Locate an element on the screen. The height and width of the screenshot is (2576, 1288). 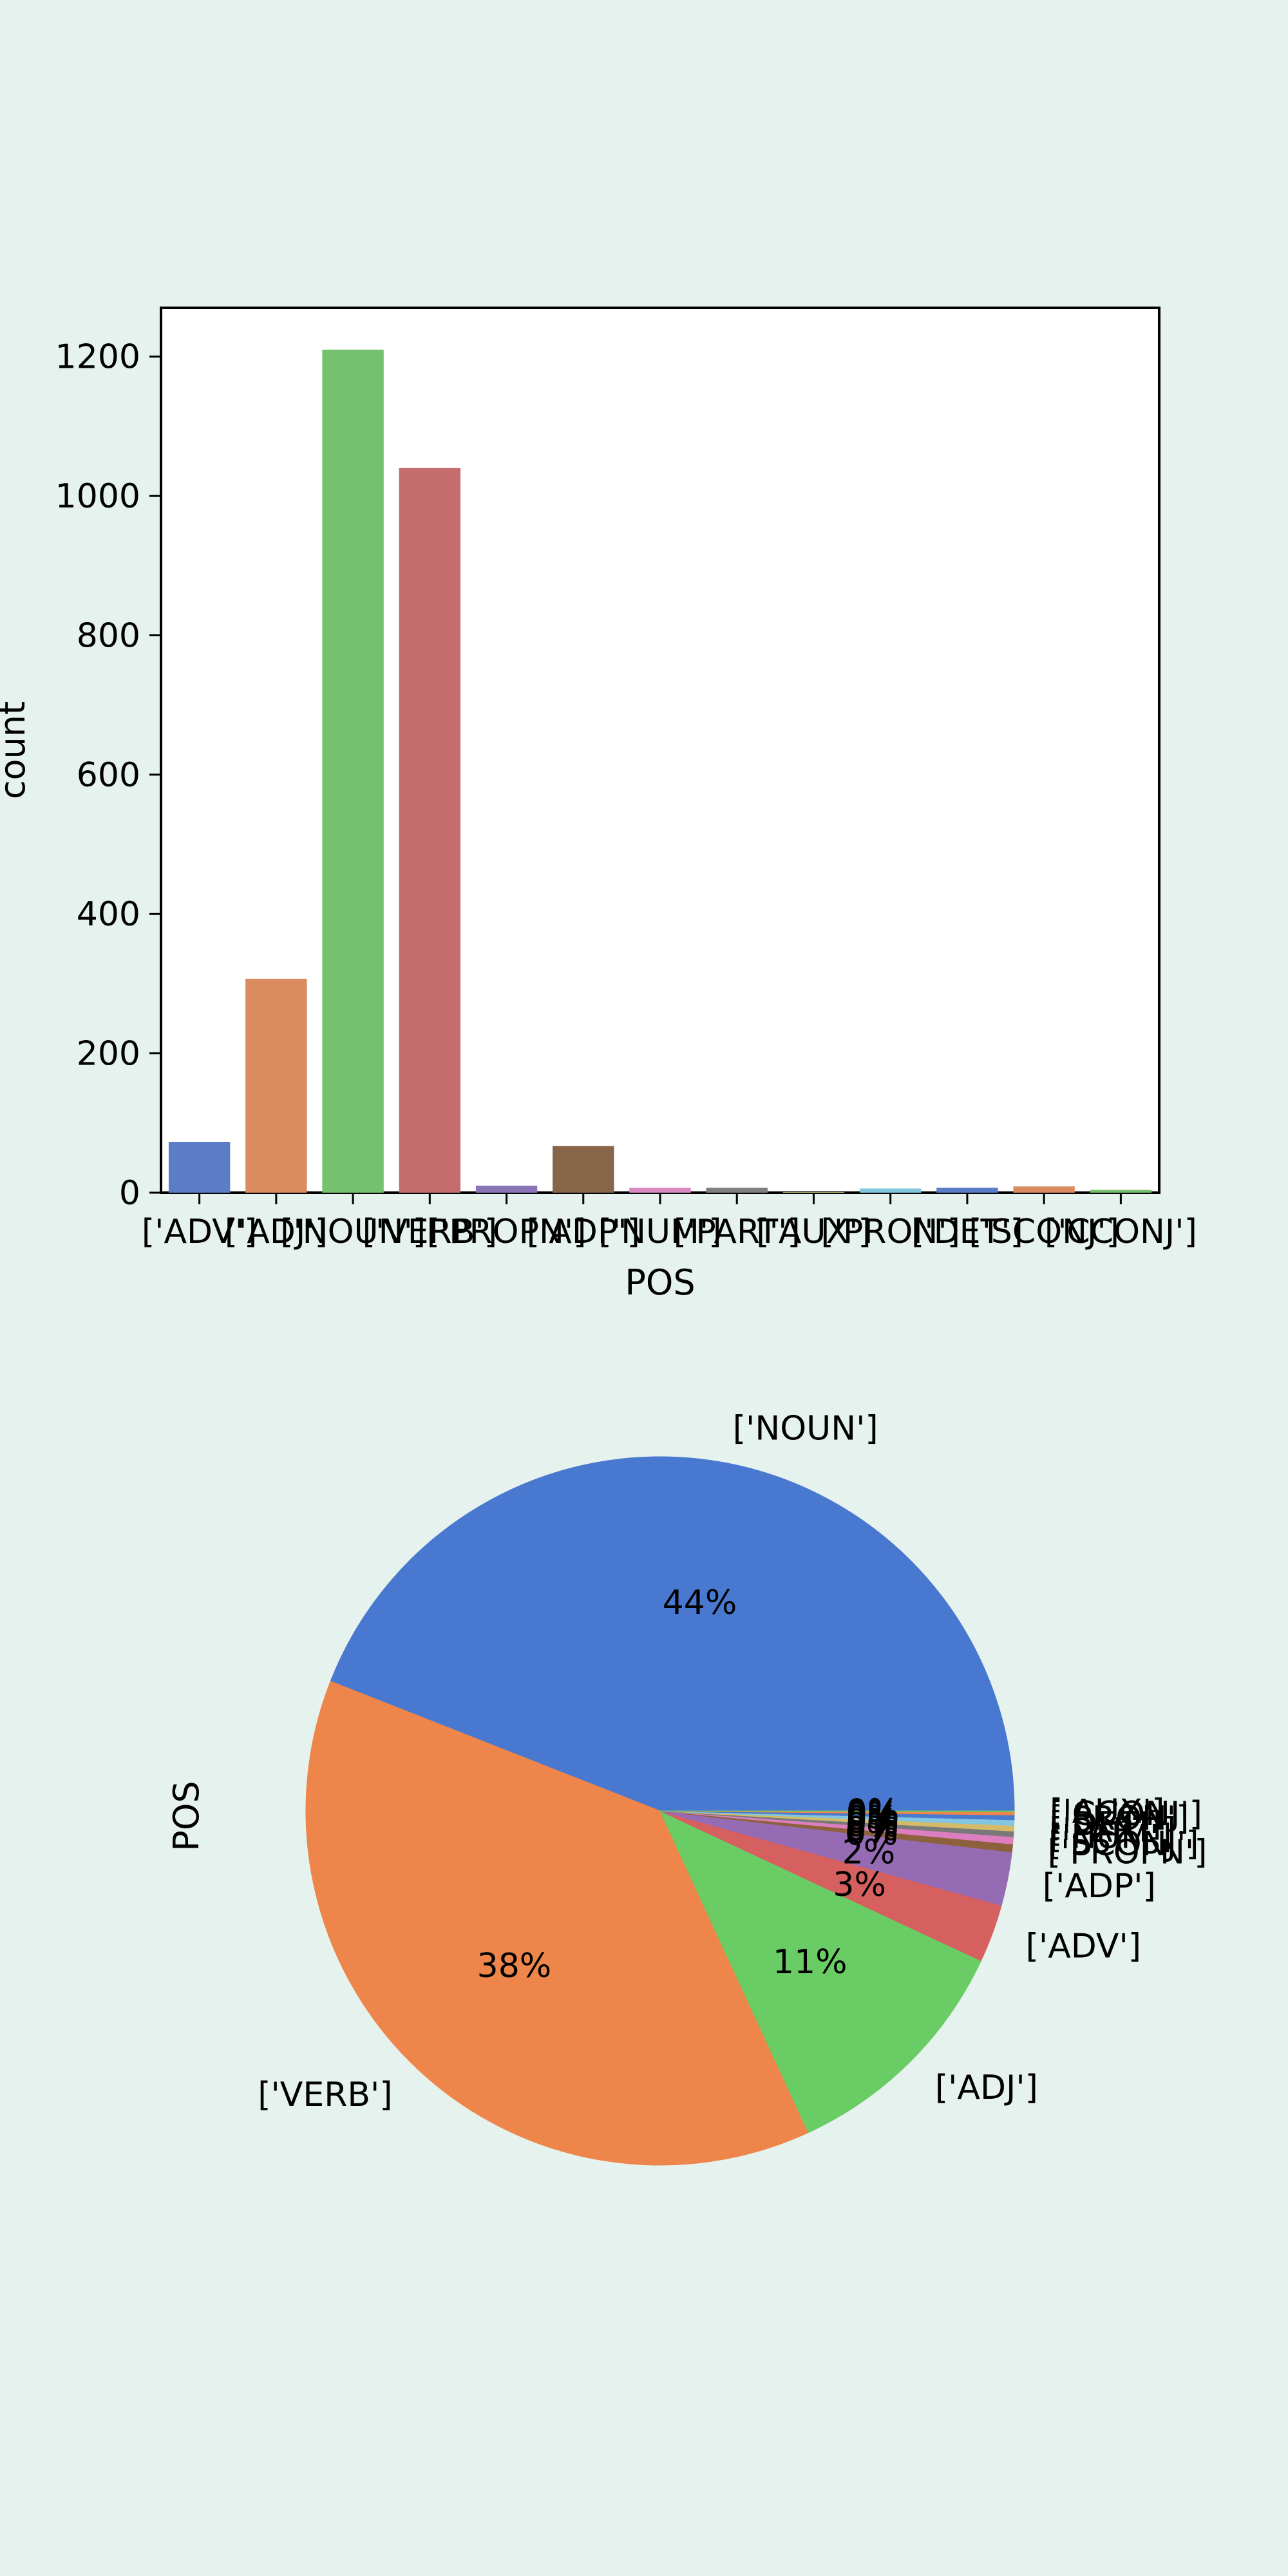
pie-percent-label: 3% is located at coordinates (859, 1885).